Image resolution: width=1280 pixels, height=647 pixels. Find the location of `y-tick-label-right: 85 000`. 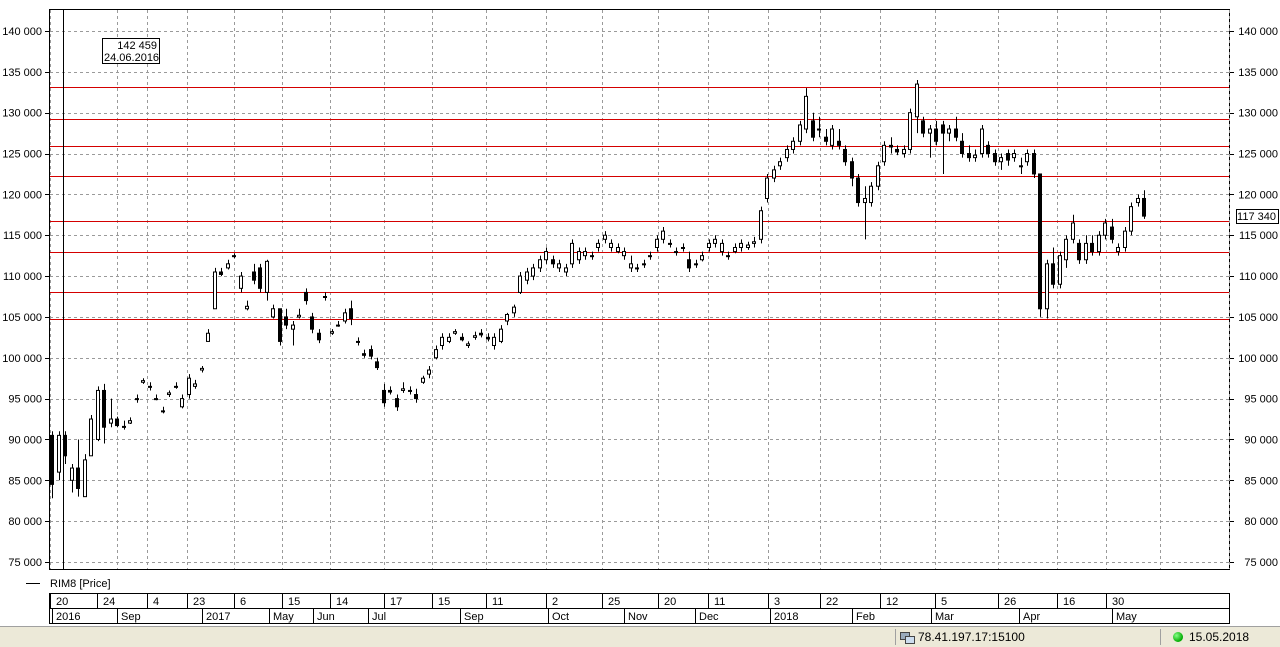

y-tick-label-right: 85 000 is located at coordinates (1261, 481).